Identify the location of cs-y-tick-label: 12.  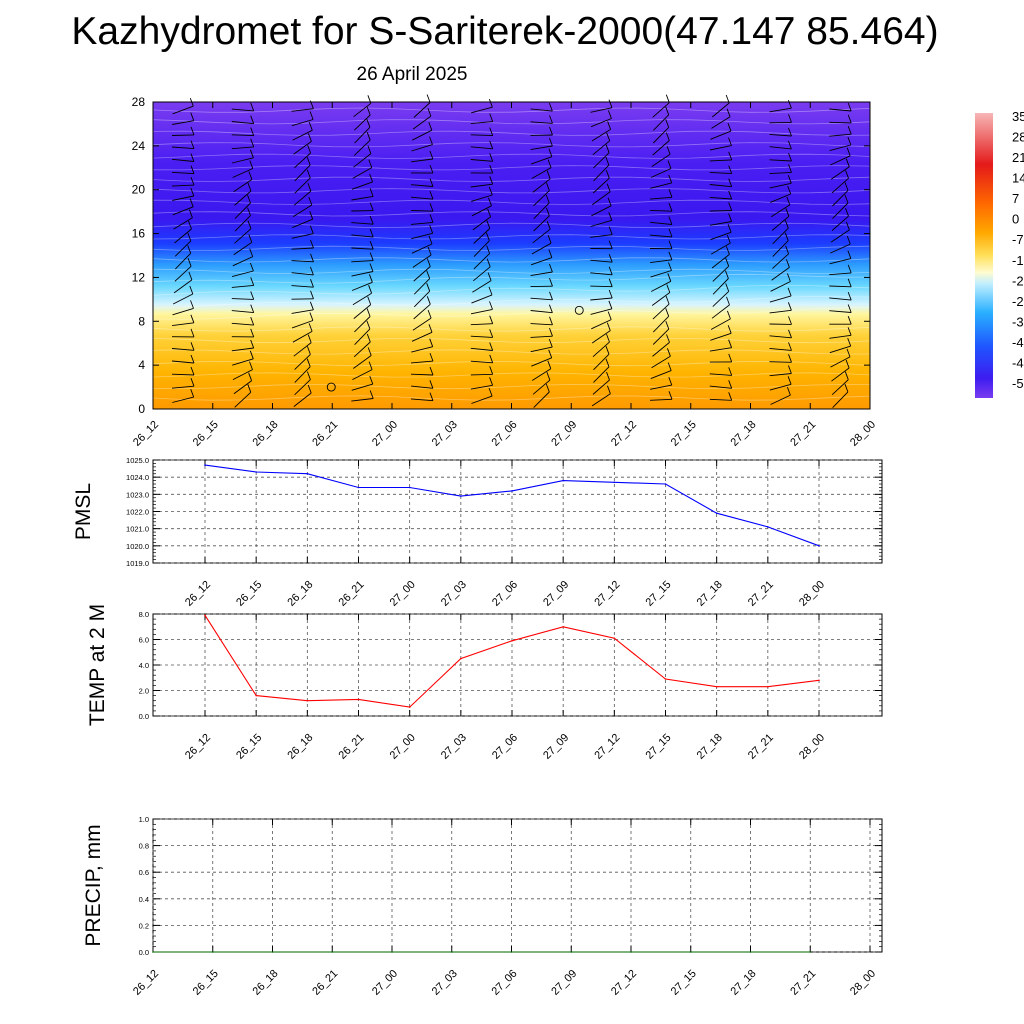
(139, 277).